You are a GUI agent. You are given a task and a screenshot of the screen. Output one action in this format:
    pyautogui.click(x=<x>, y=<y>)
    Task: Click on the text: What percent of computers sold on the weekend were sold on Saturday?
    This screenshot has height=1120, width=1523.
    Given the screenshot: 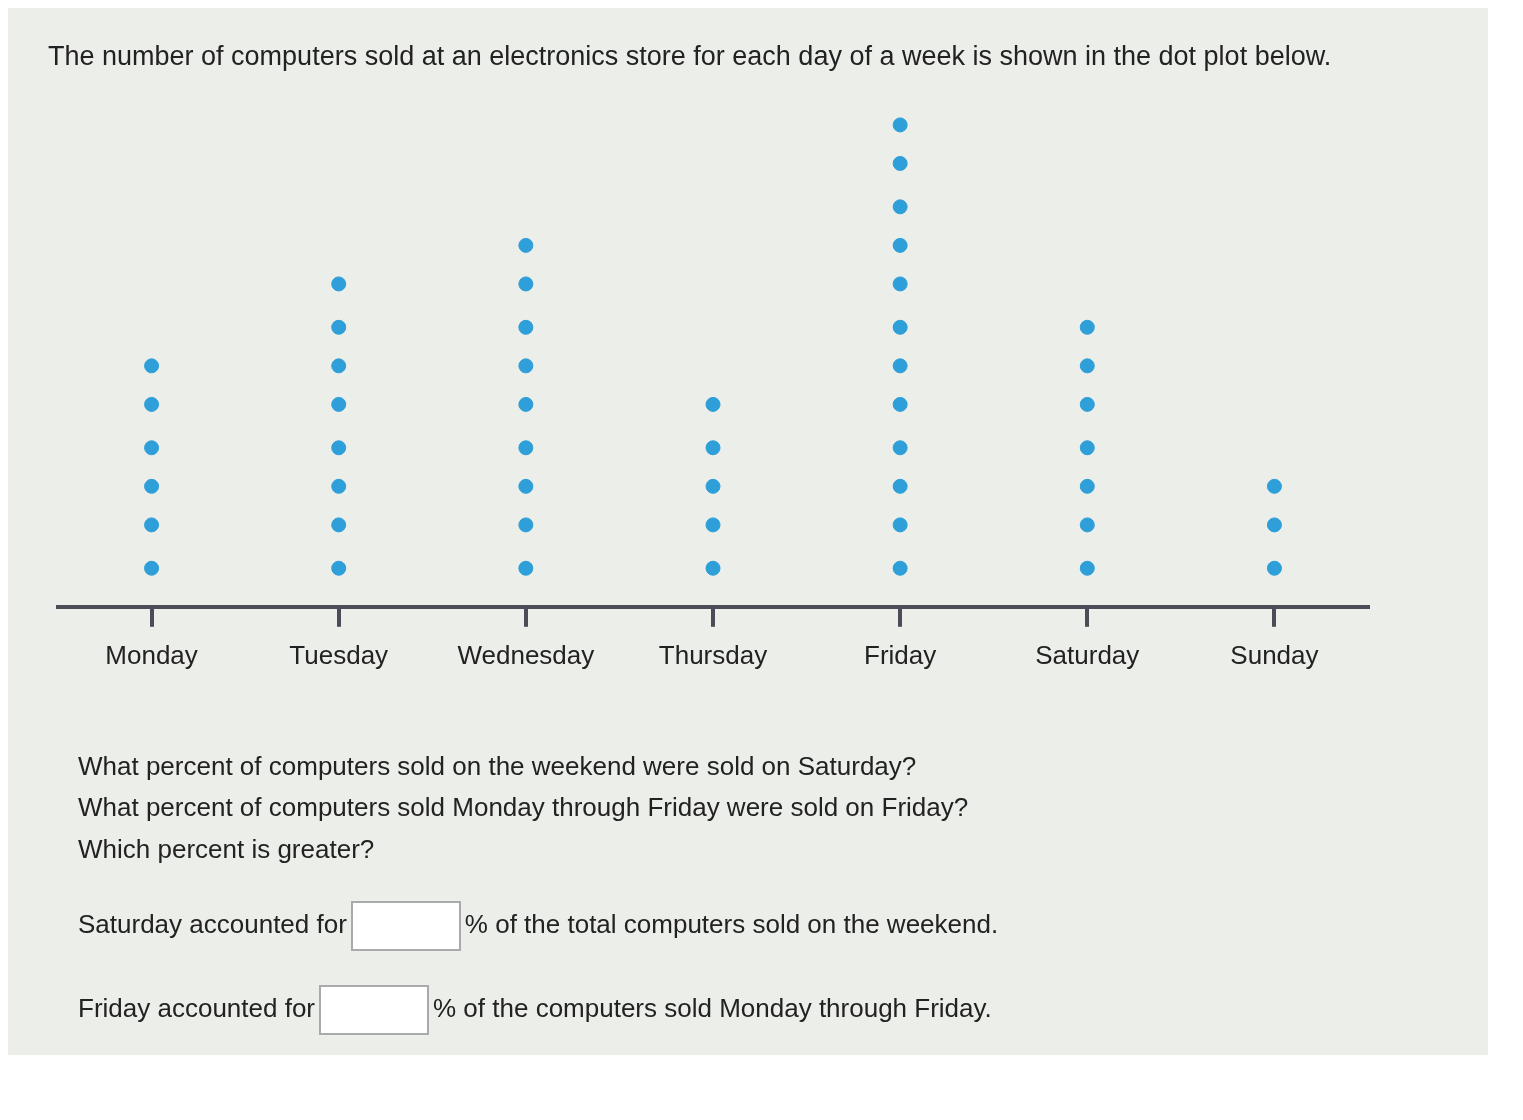 What is the action you would take?
    pyautogui.click(x=498, y=766)
    